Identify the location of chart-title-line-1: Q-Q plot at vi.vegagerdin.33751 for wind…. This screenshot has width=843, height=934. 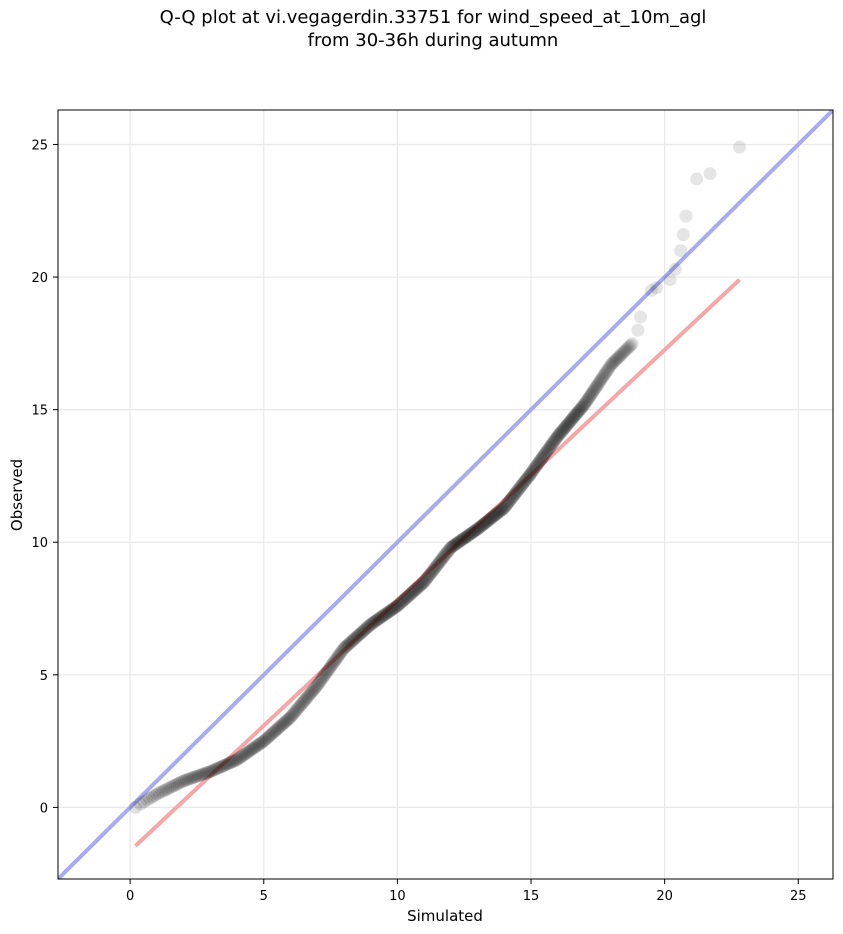
(433, 17).